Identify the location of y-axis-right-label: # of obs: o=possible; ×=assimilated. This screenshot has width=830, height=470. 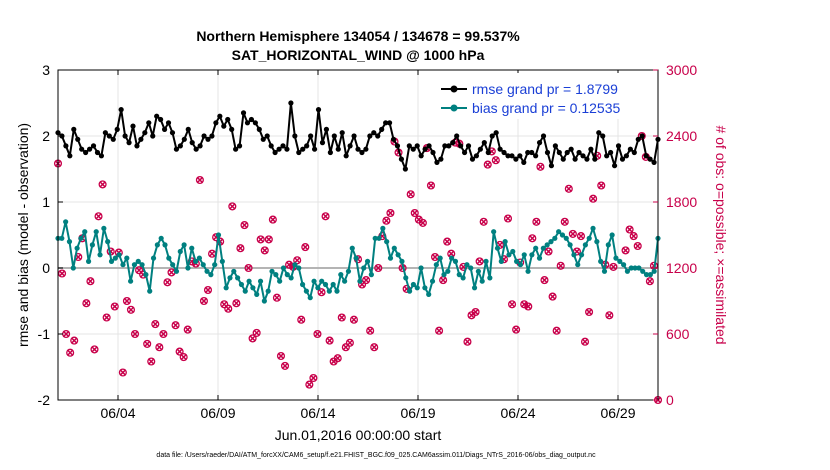
(721, 234).